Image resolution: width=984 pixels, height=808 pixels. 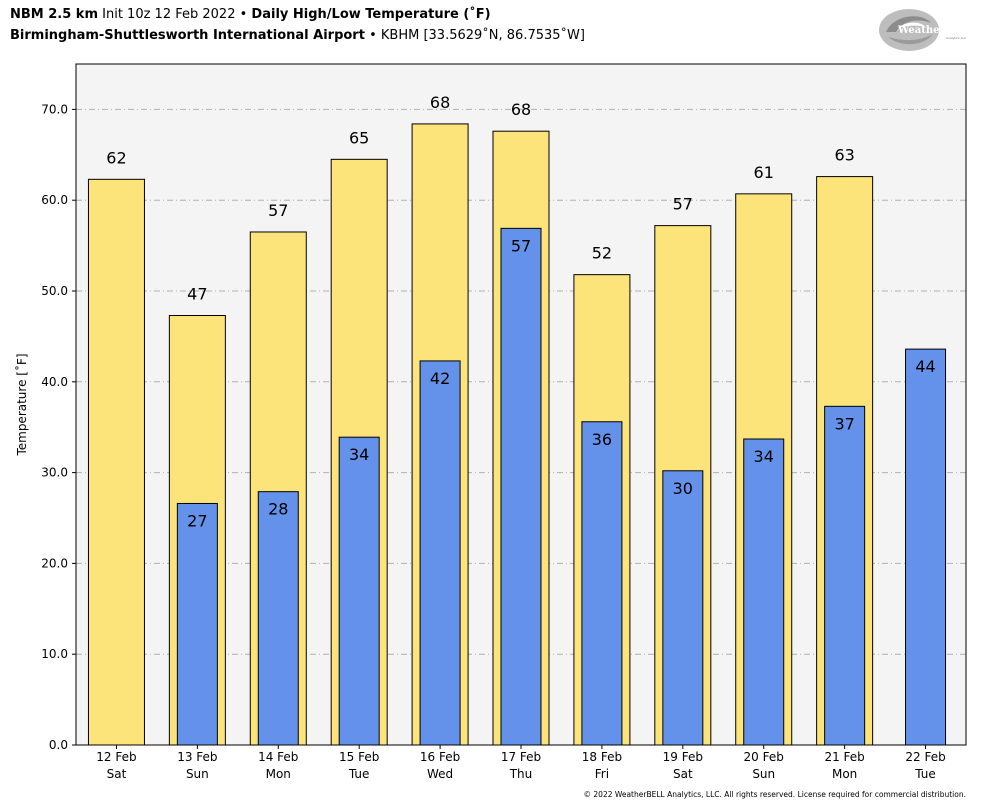 What do you see at coordinates (602, 774) in the screenshot?
I see `x-tick-label-day: Fri` at bounding box center [602, 774].